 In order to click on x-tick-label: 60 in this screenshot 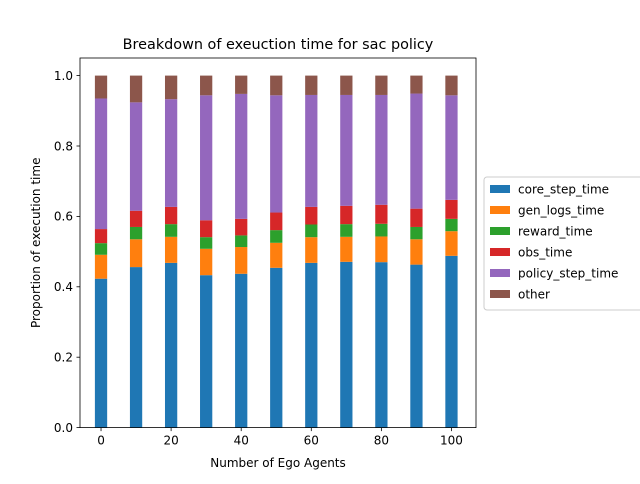, I will do `click(311, 441)`.